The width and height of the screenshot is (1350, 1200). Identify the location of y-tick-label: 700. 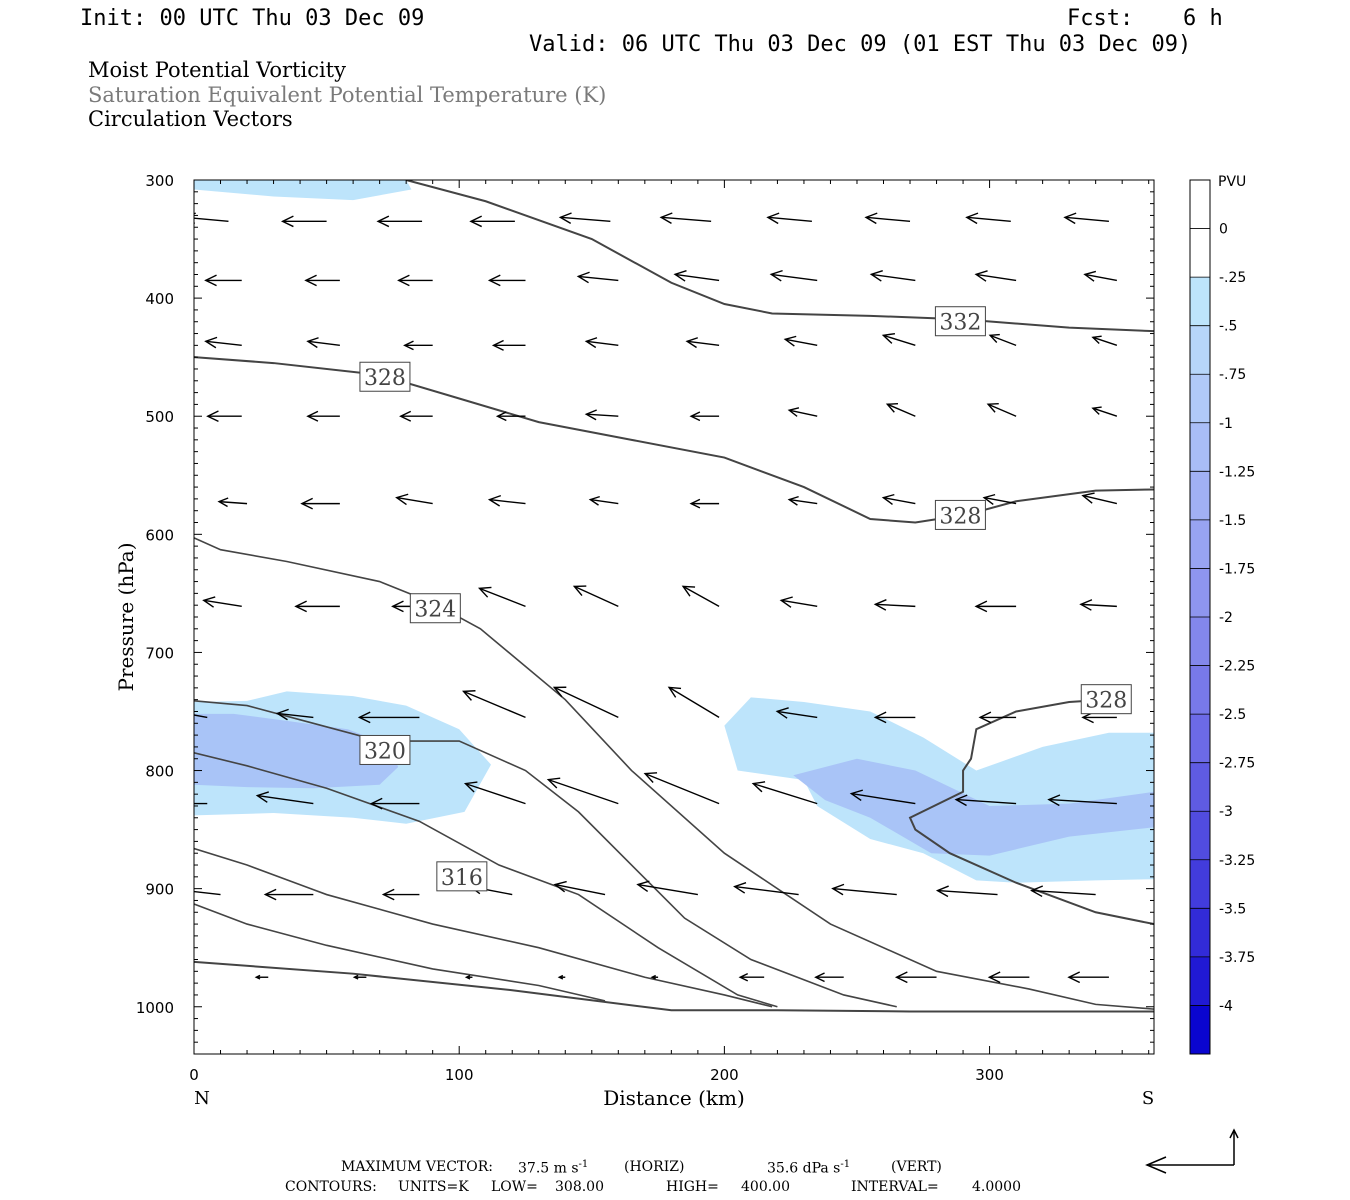
(159, 653).